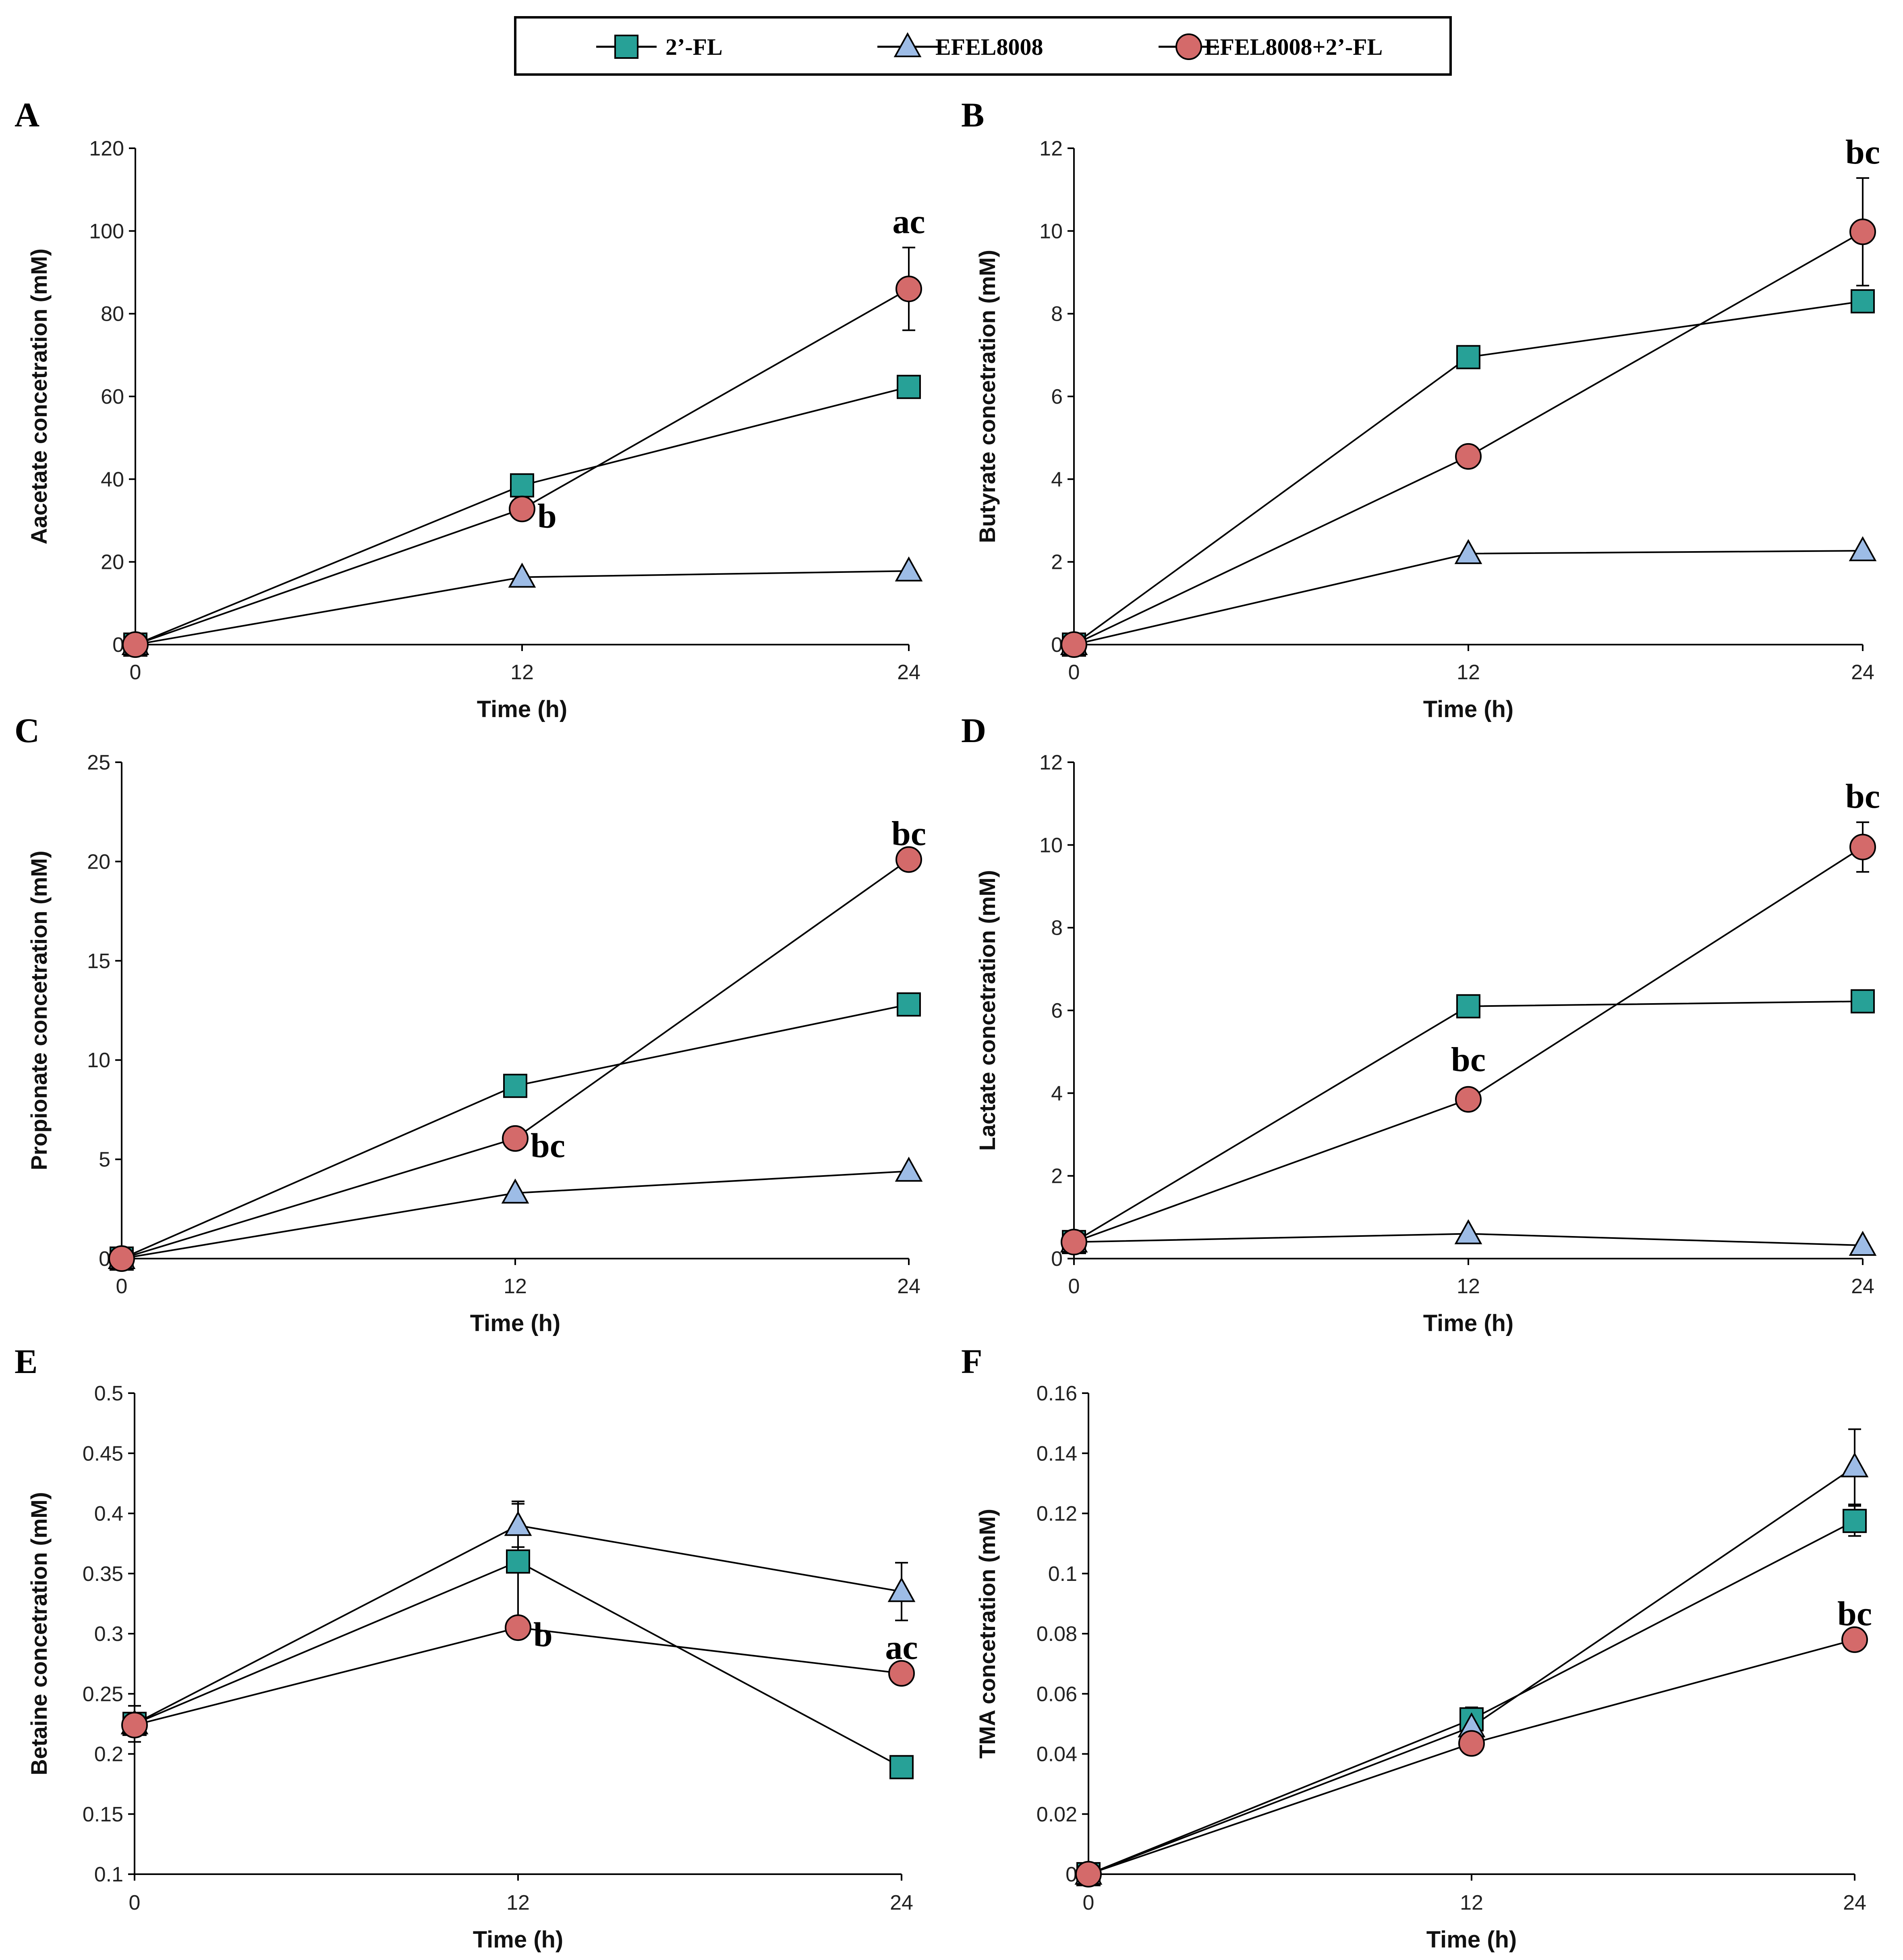 The height and width of the screenshot is (1960, 1903). I want to click on legend-label: EFEL8008, so click(989, 47).